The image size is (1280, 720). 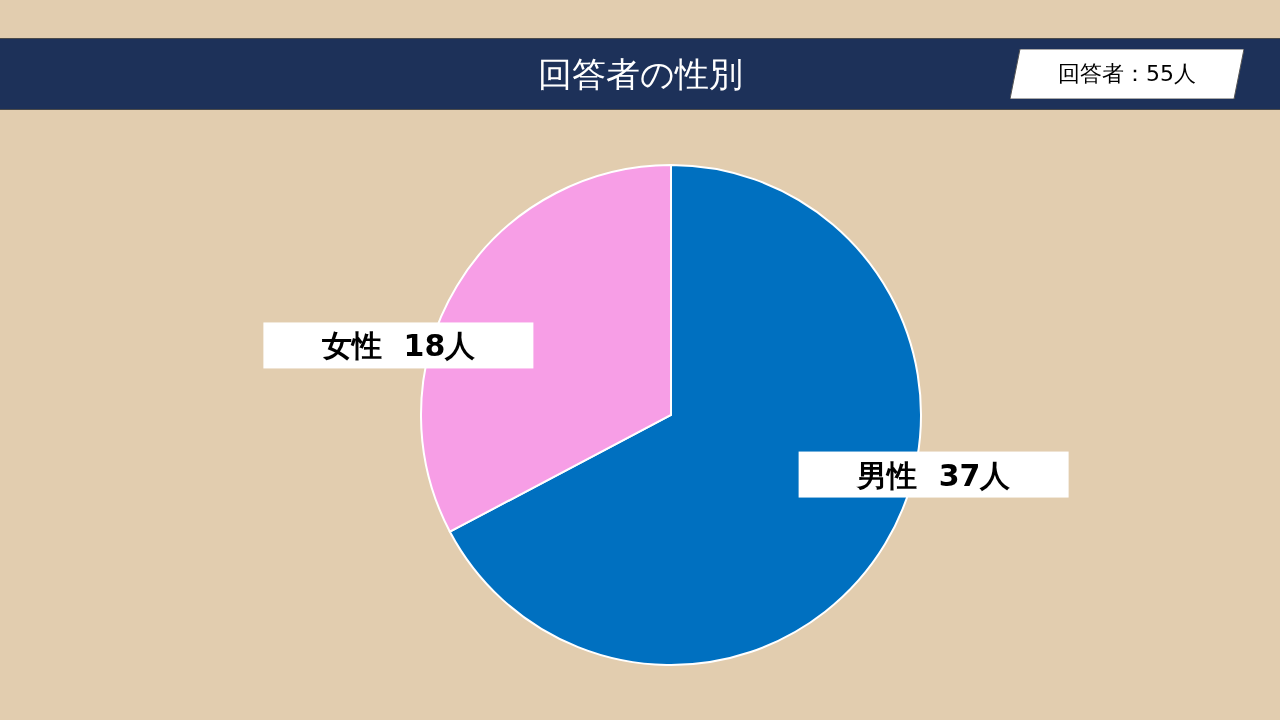 What do you see at coordinates (886, 475) in the screenshot?
I see `slice-label: 男性` at bounding box center [886, 475].